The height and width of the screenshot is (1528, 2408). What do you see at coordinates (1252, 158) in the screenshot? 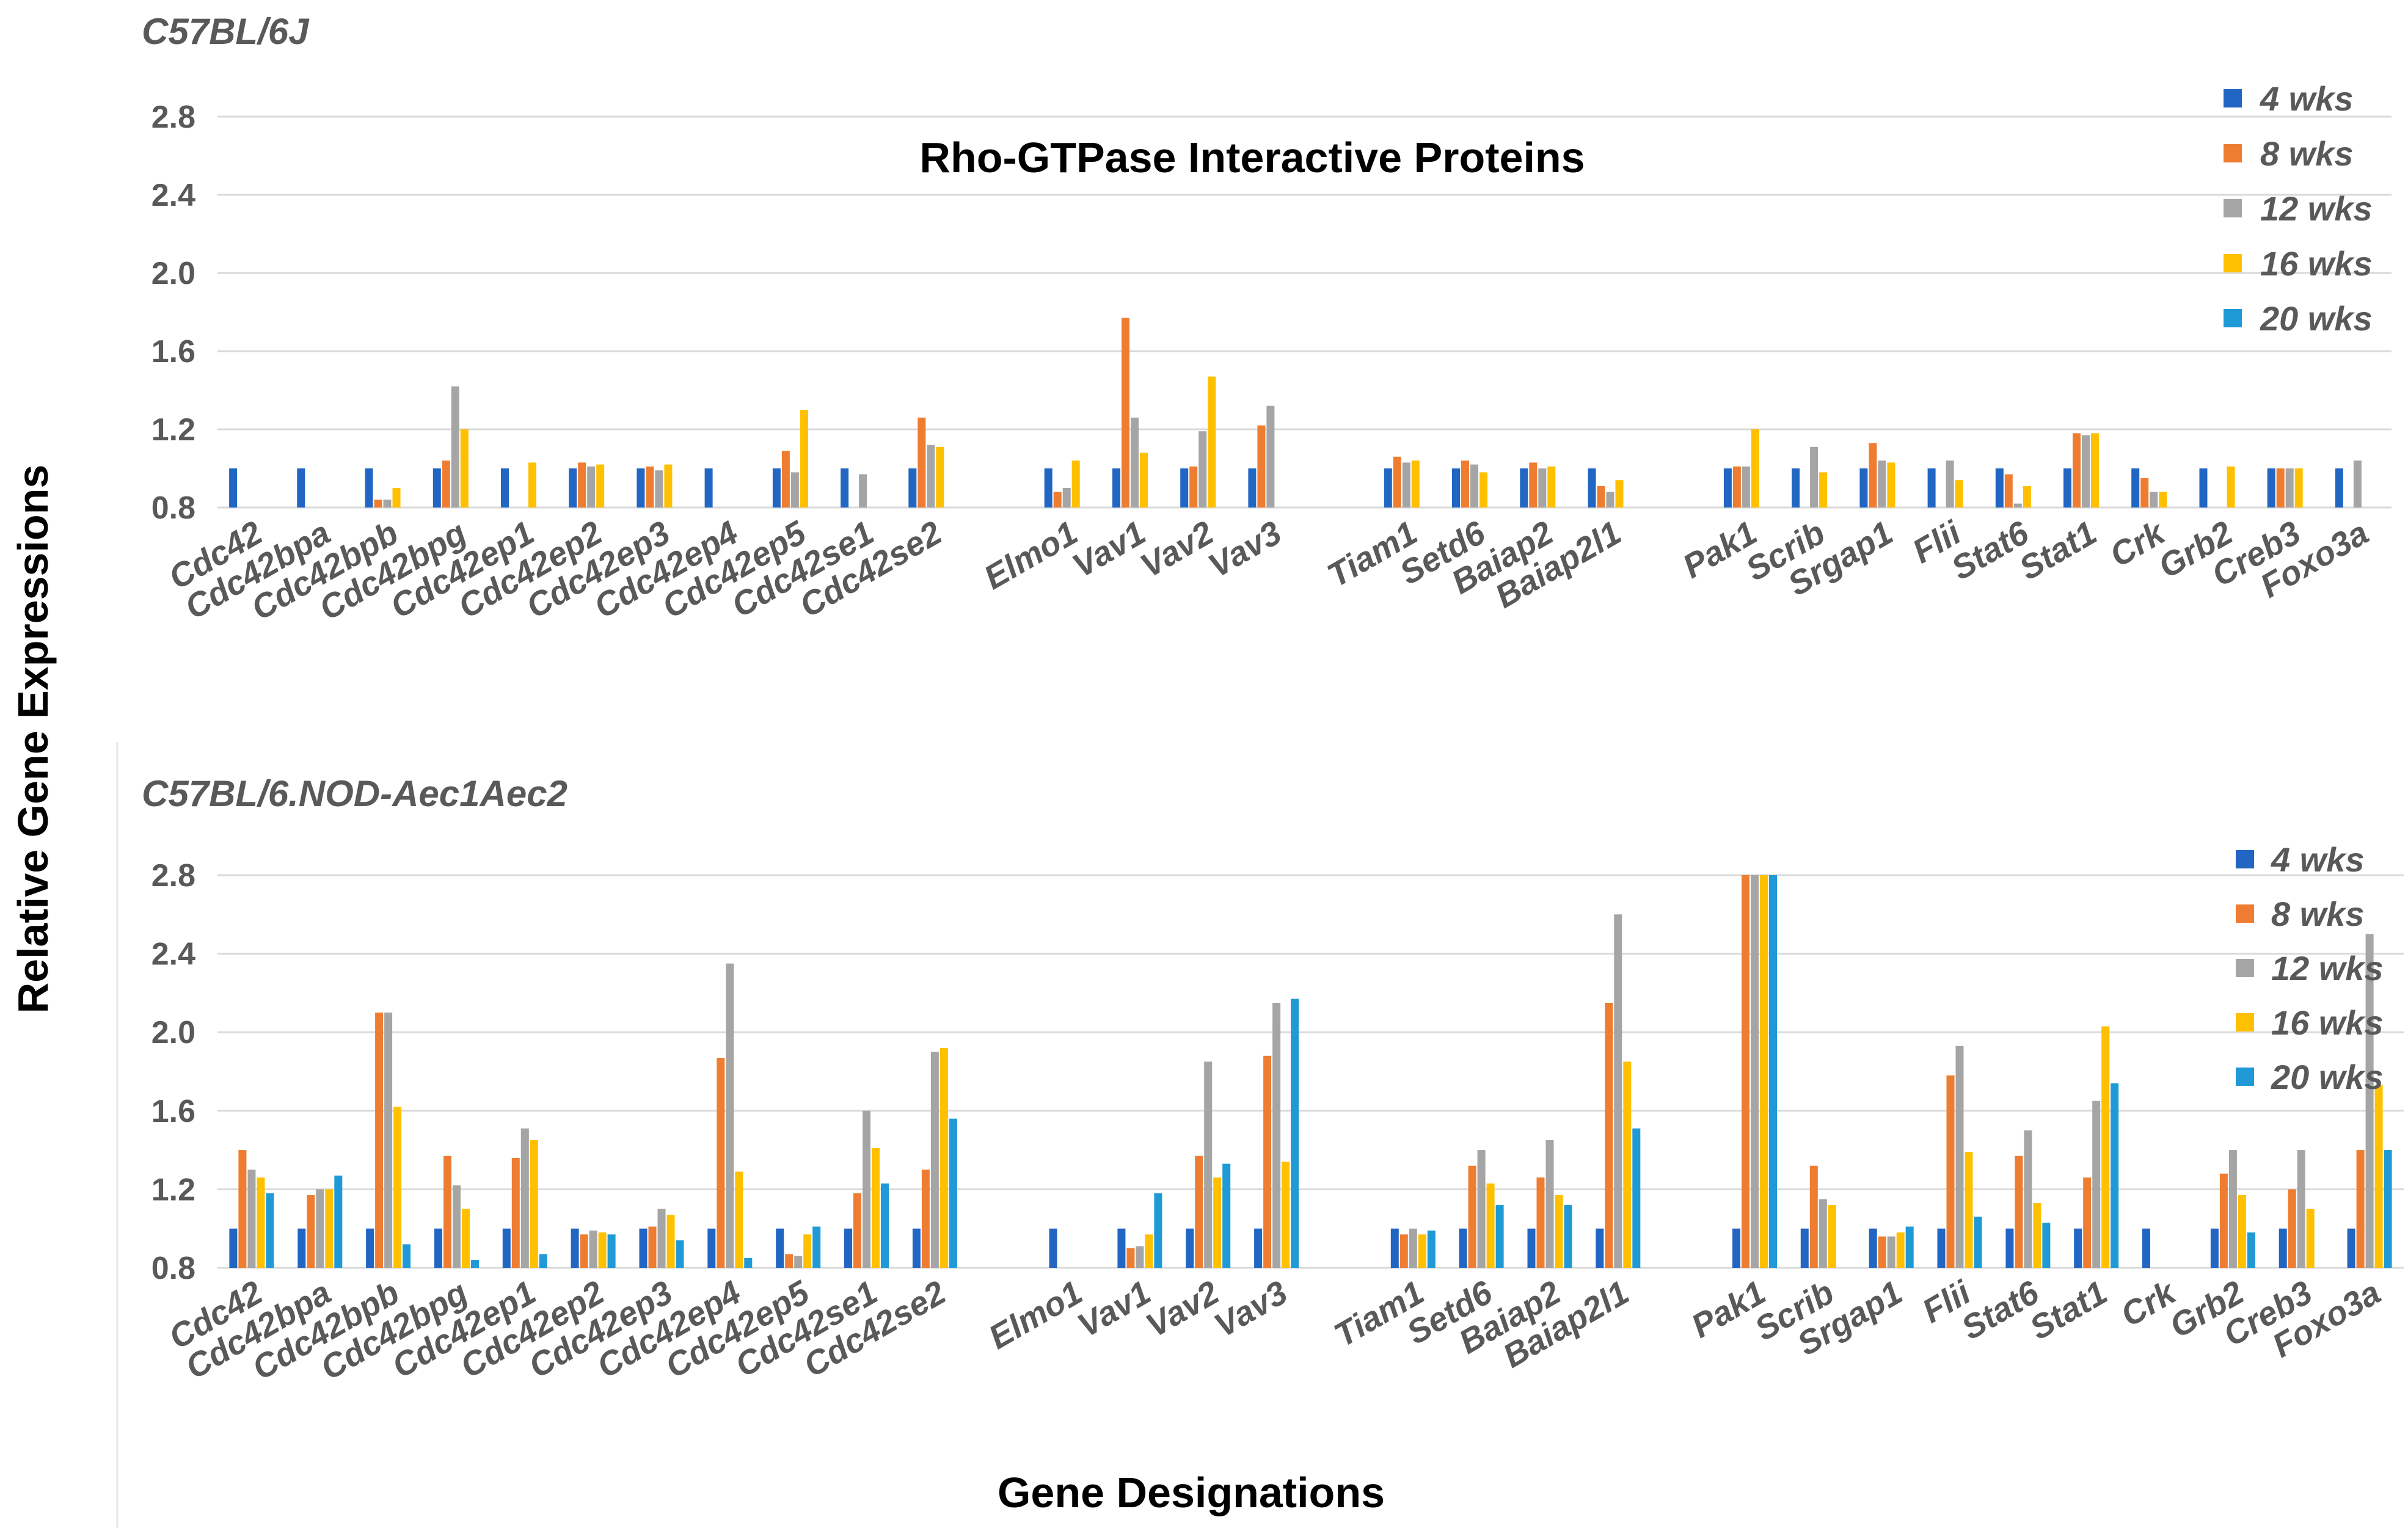
I see `chart-title: Rho-GTPase Interactive Proteins` at bounding box center [1252, 158].